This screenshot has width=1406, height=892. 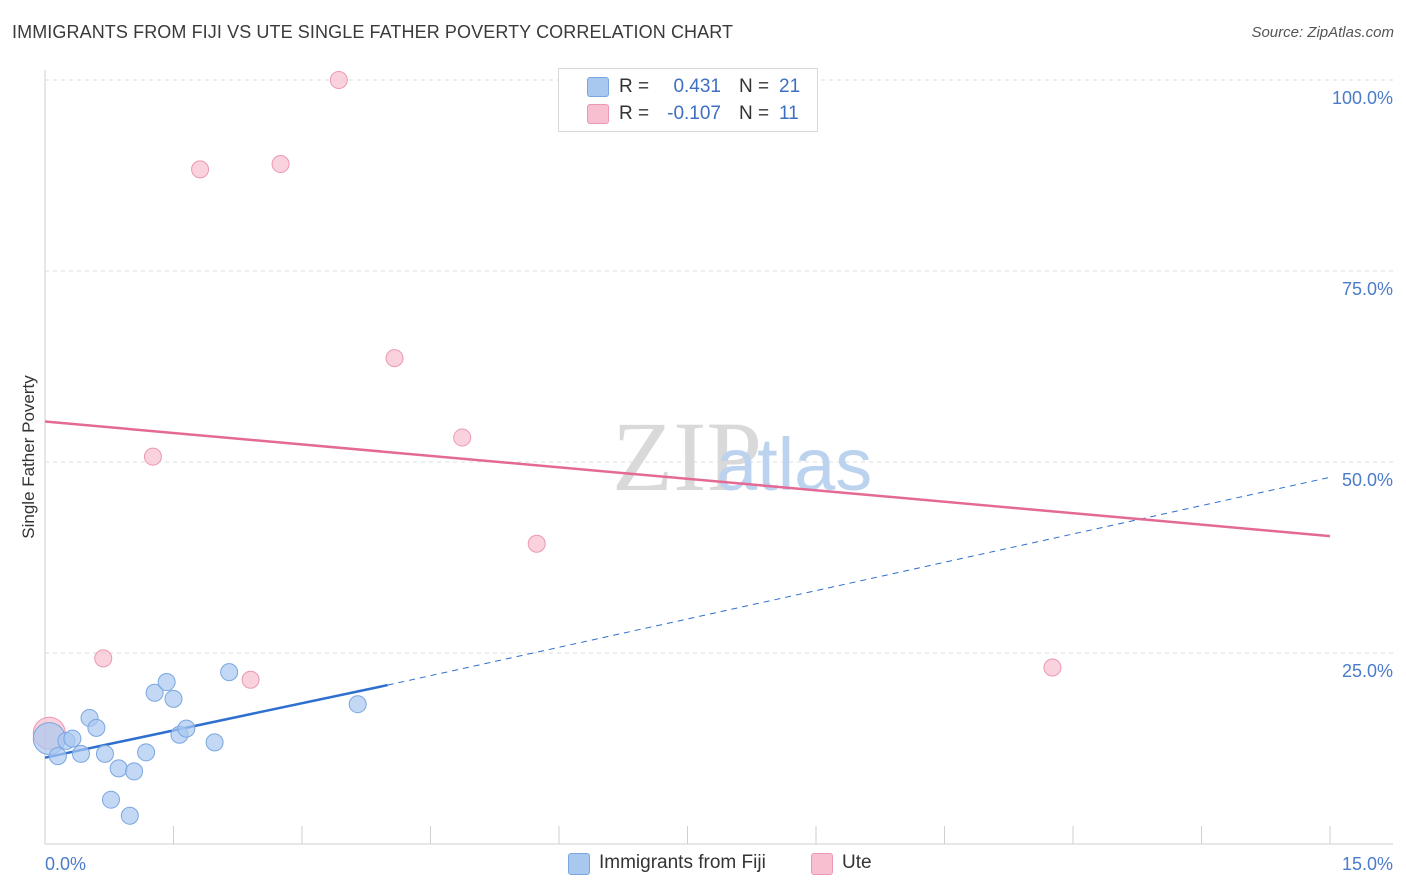 I want to click on legend-r-value: 0.431, so click(x=697, y=86).